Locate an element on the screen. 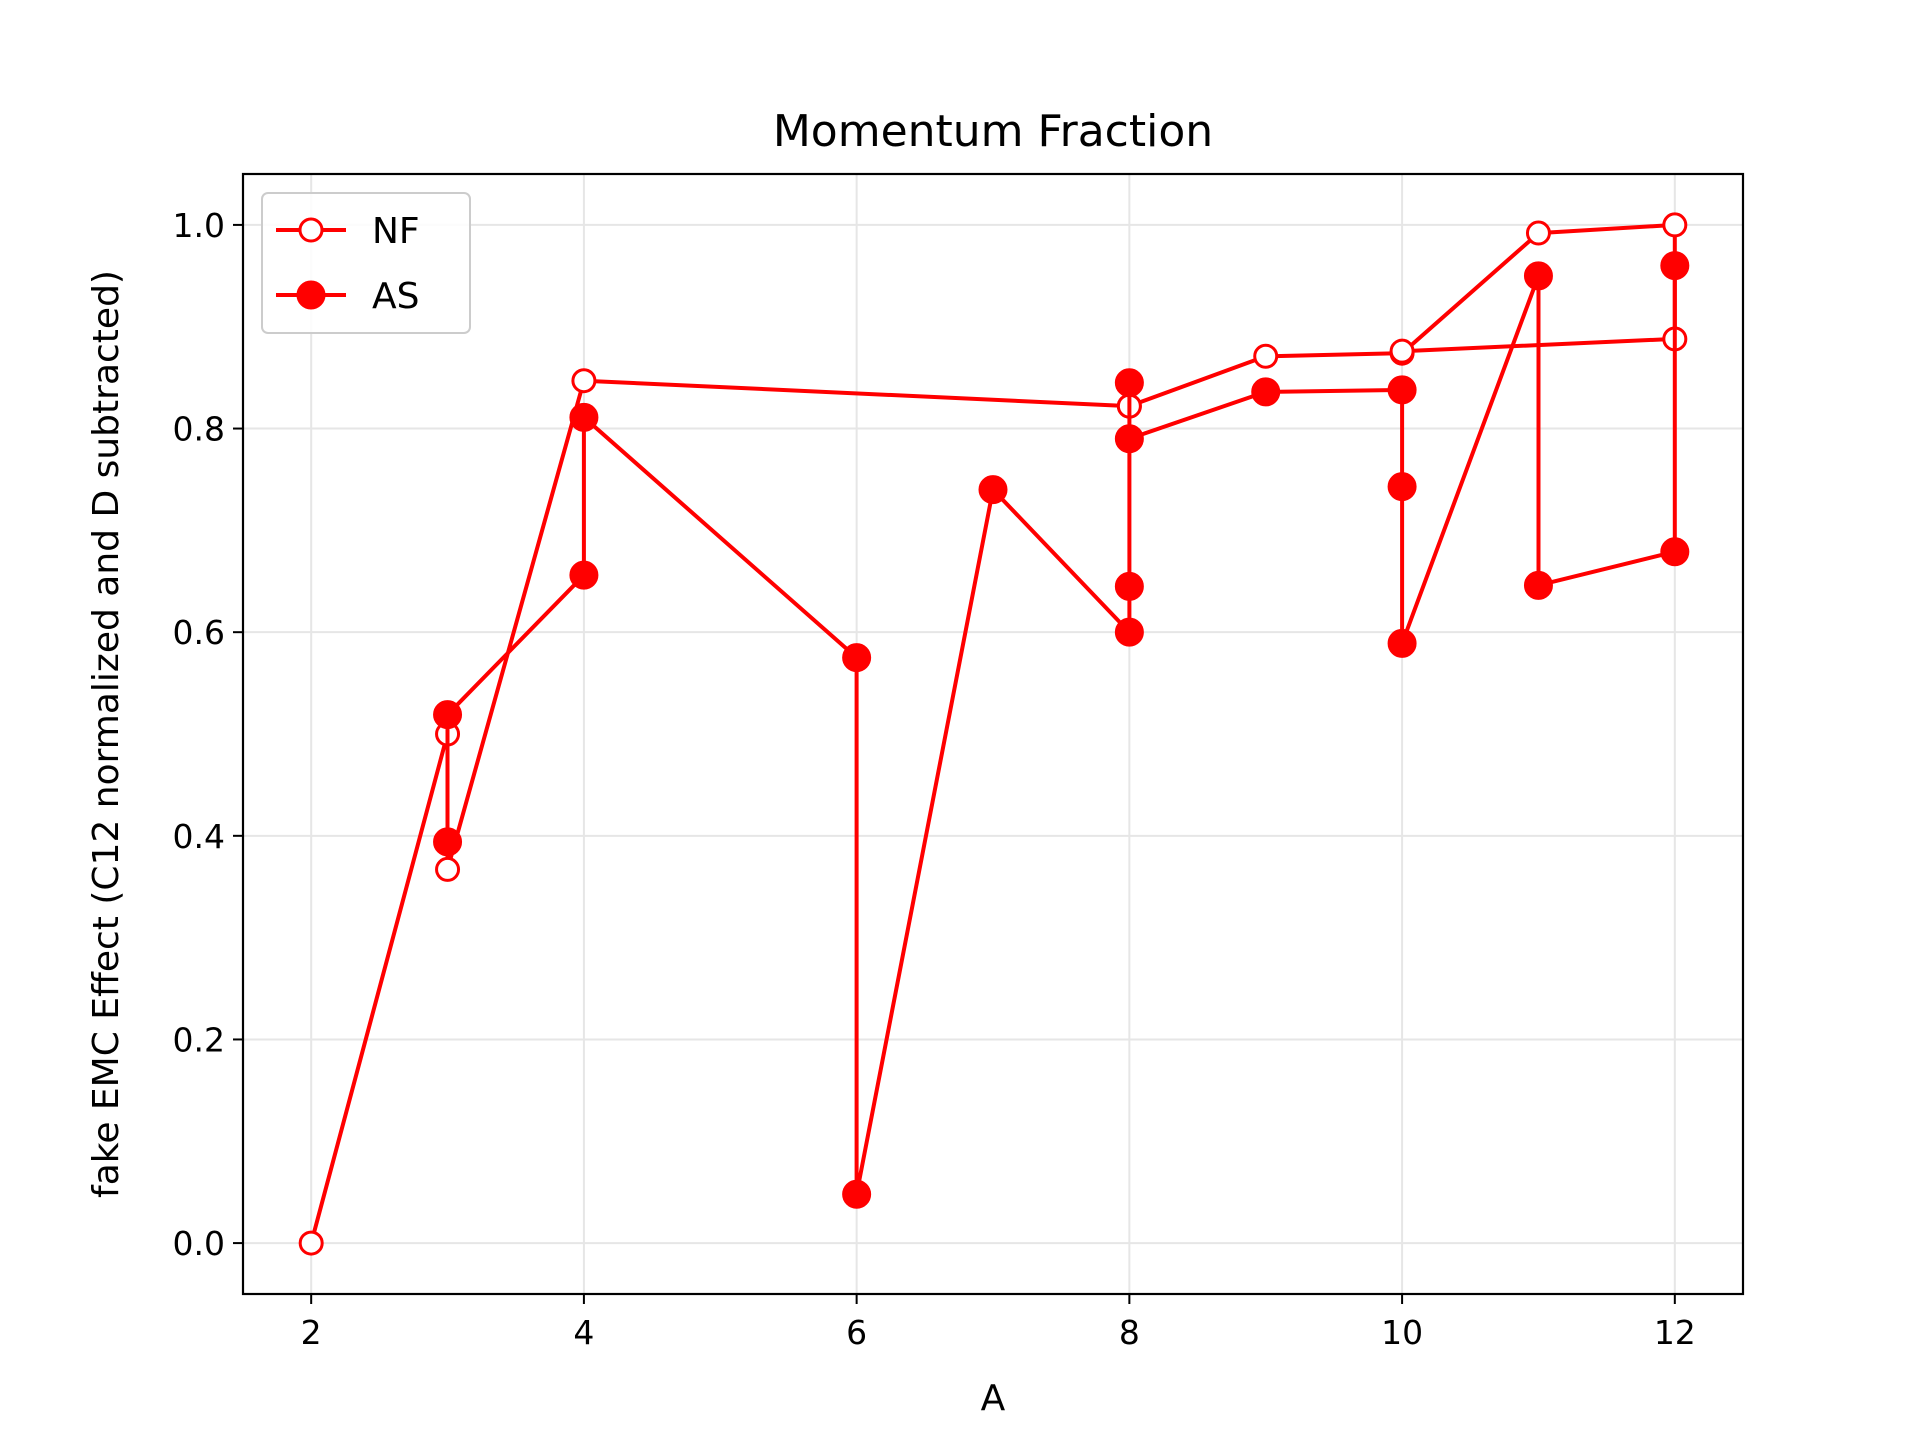  legend-item-as: AS is located at coordinates (347, 296).